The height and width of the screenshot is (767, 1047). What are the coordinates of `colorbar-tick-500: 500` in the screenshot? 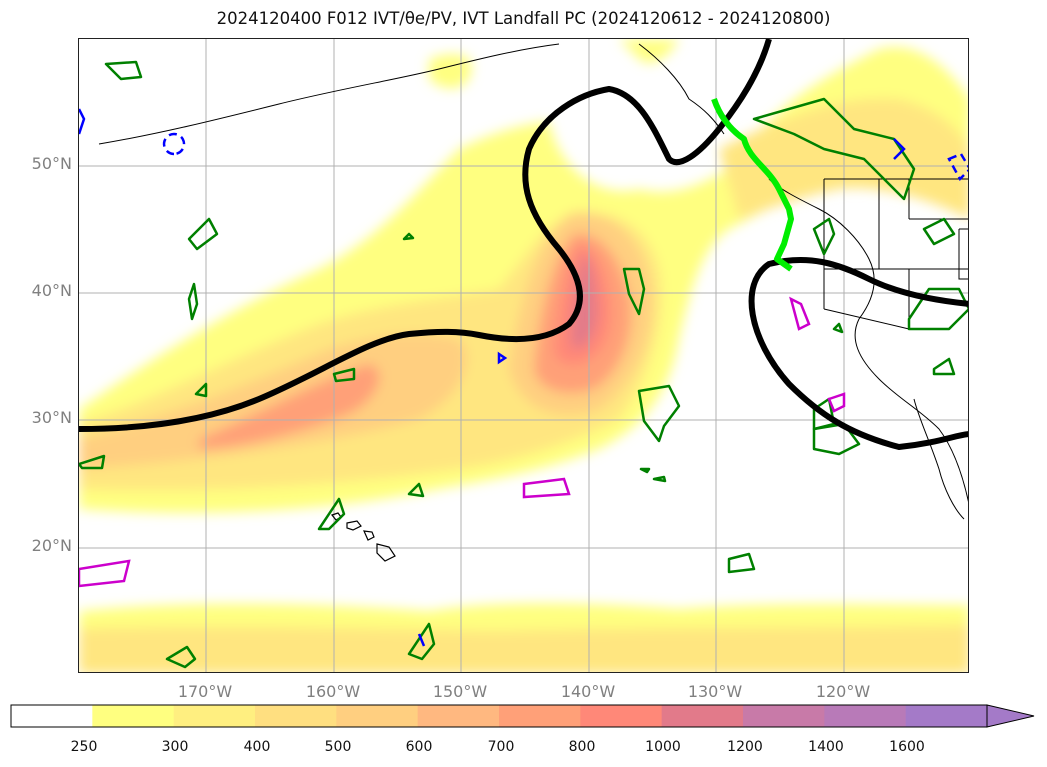 It's located at (338, 747).